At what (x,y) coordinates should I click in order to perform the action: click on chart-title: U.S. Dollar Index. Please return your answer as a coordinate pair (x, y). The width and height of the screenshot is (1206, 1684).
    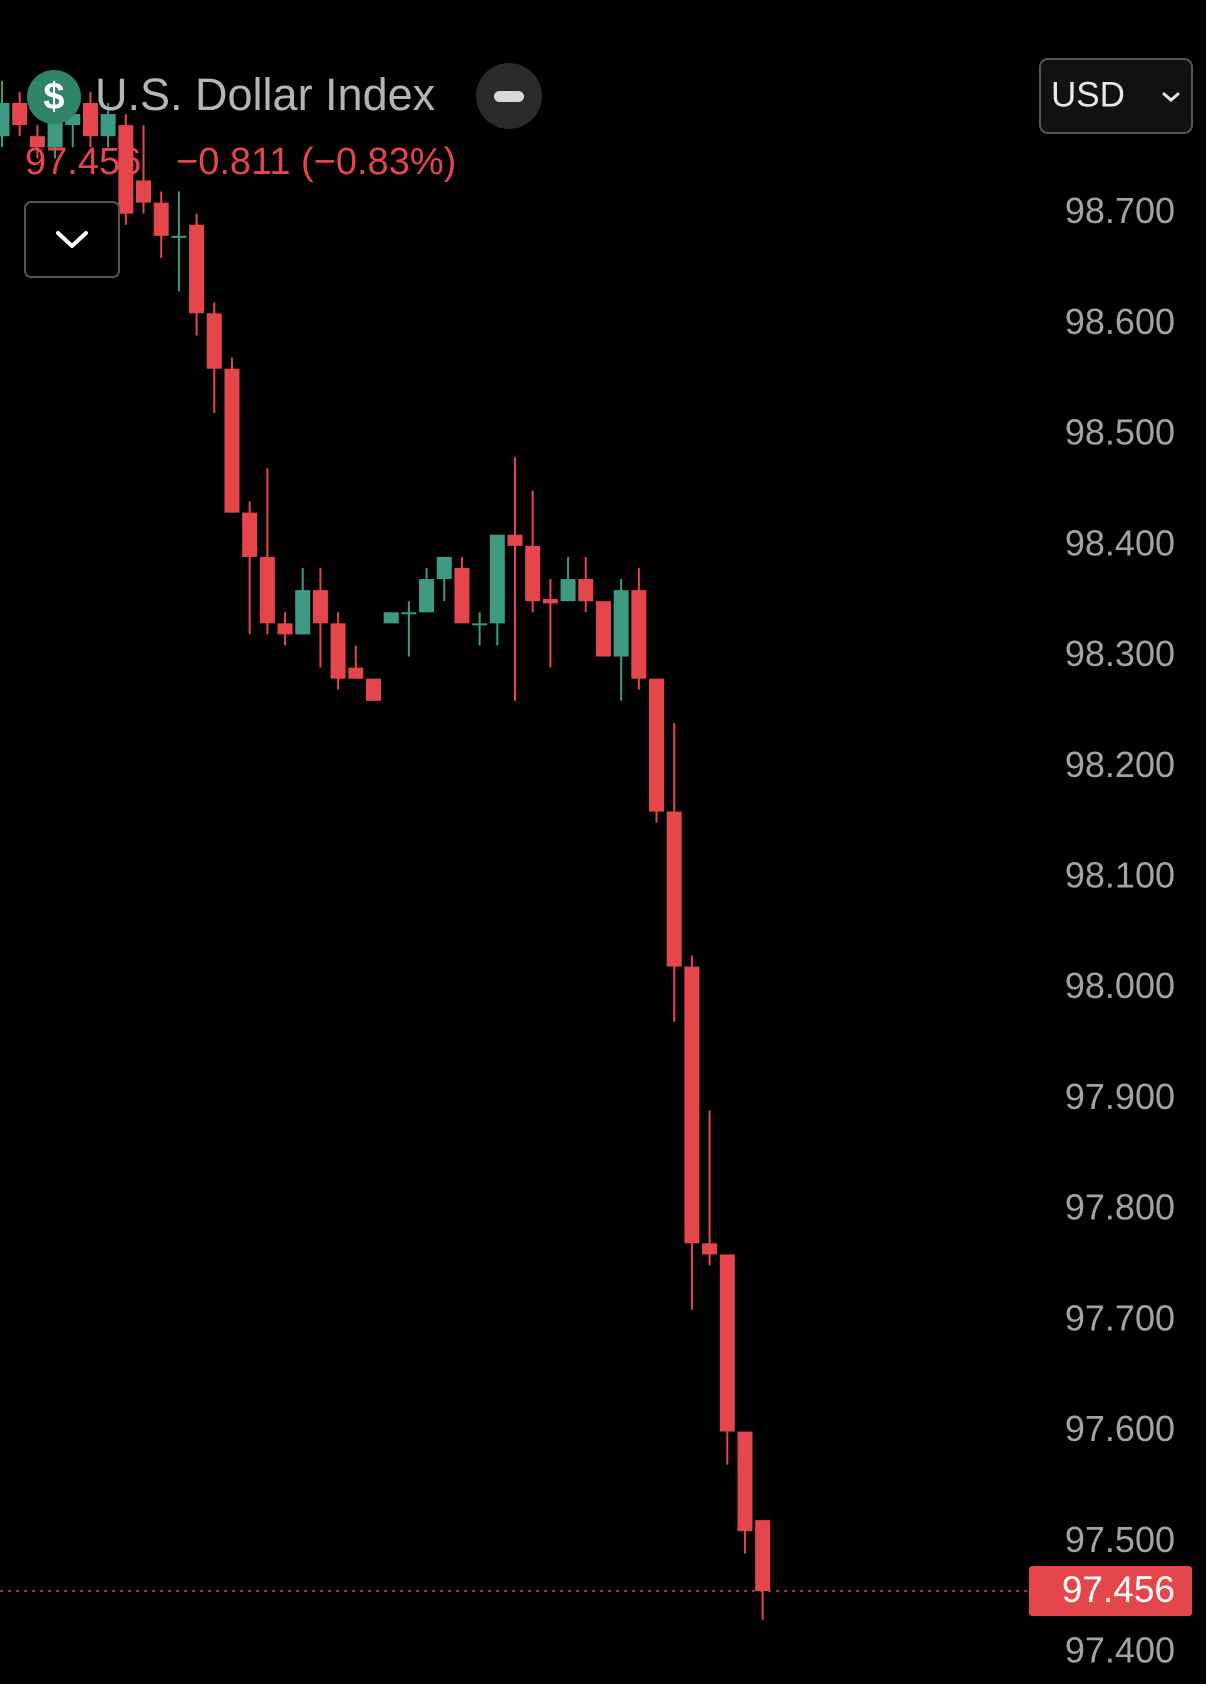
    Looking at the image, I should click on (265, 94).